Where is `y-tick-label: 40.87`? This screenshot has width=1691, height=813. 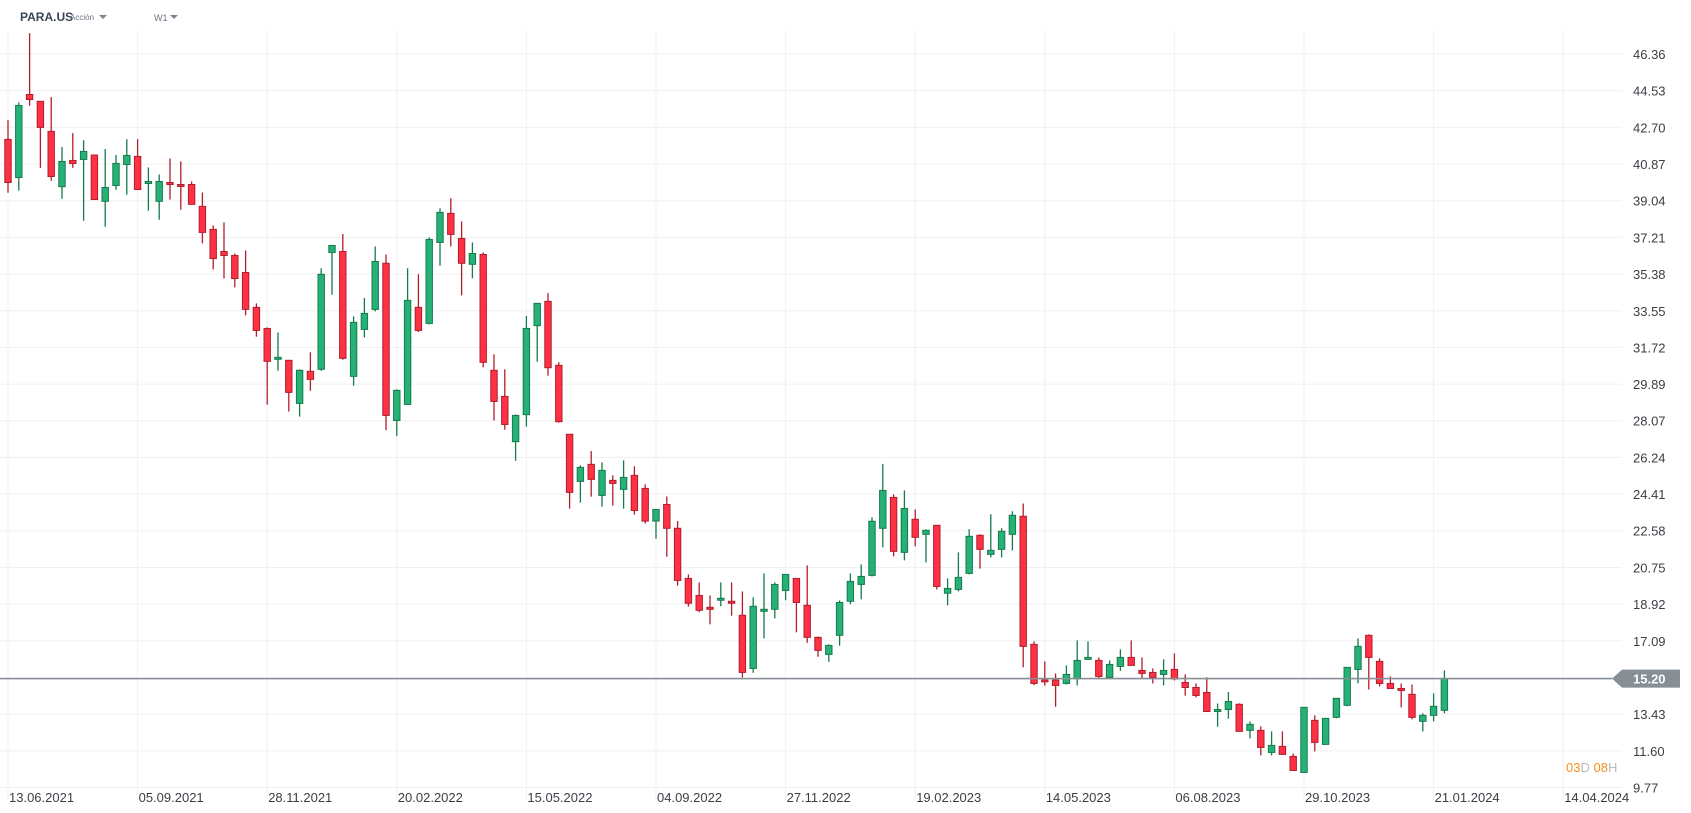
y-tick-label: 40.87 is located at coordinates (1649, 164).